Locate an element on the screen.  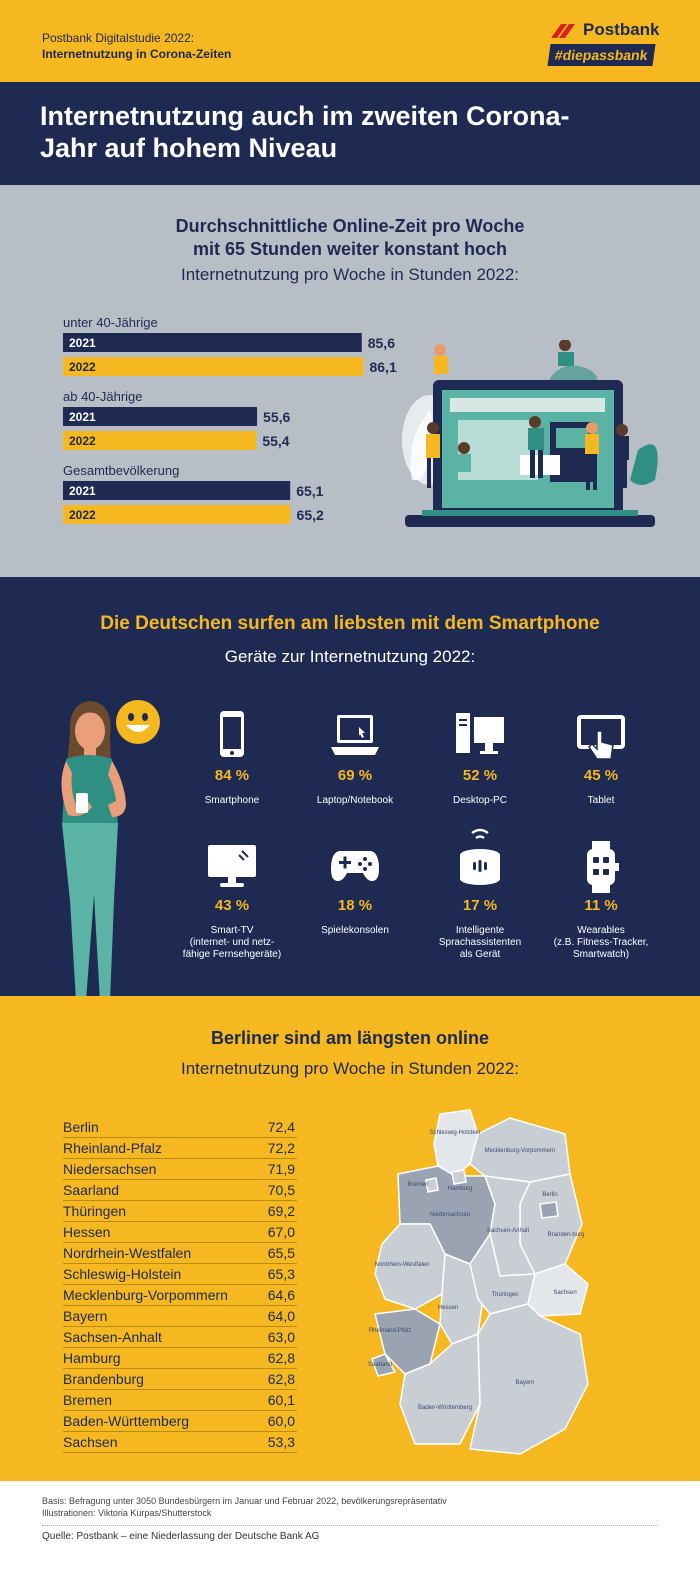
bar-value-label: 55,4 is located at coordinates (275, 441).